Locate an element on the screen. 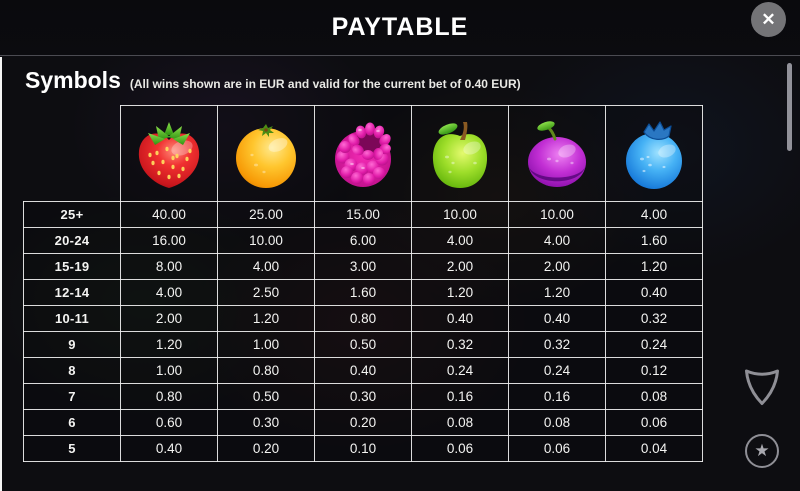  paytable-row-15-19: 15-19 8.00 4.00 3.00 2.00 2.00 1.20 is located at coordinates (363, 266).